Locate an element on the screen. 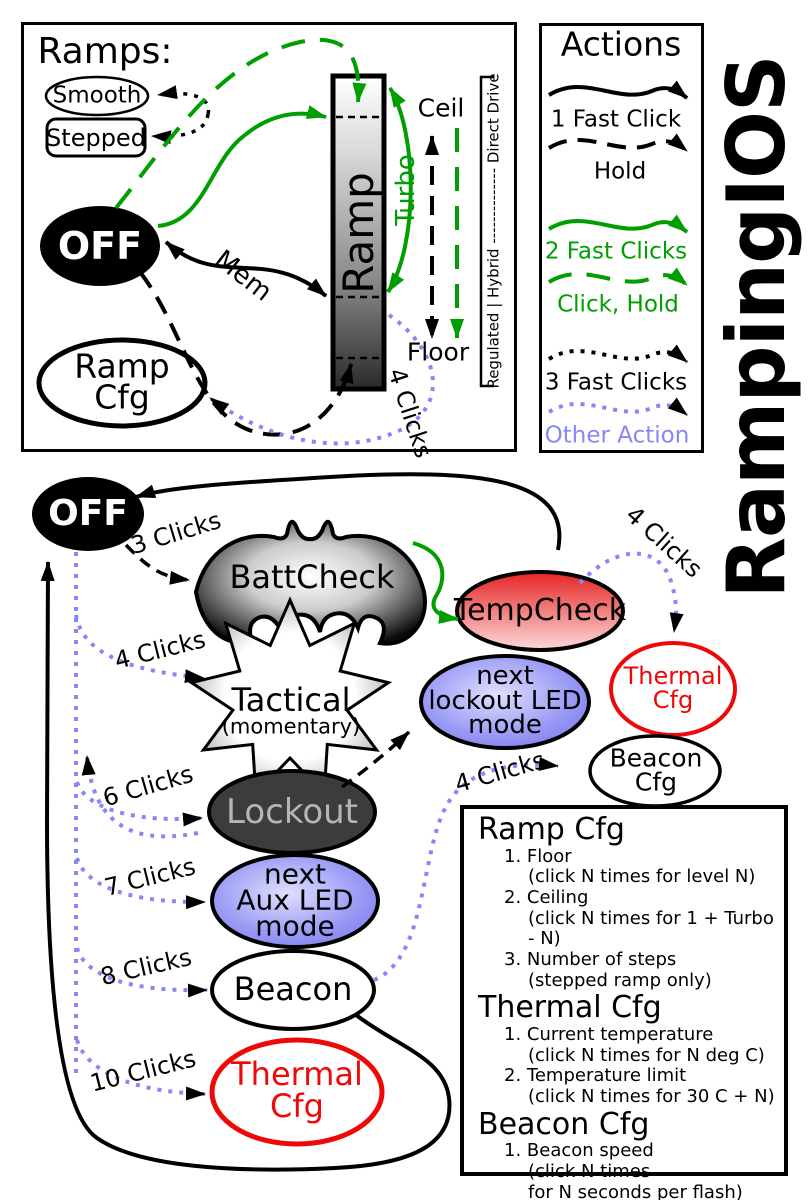  ramp-cfg-heading: Ramp Cfg is located at coordinates (551, 829).